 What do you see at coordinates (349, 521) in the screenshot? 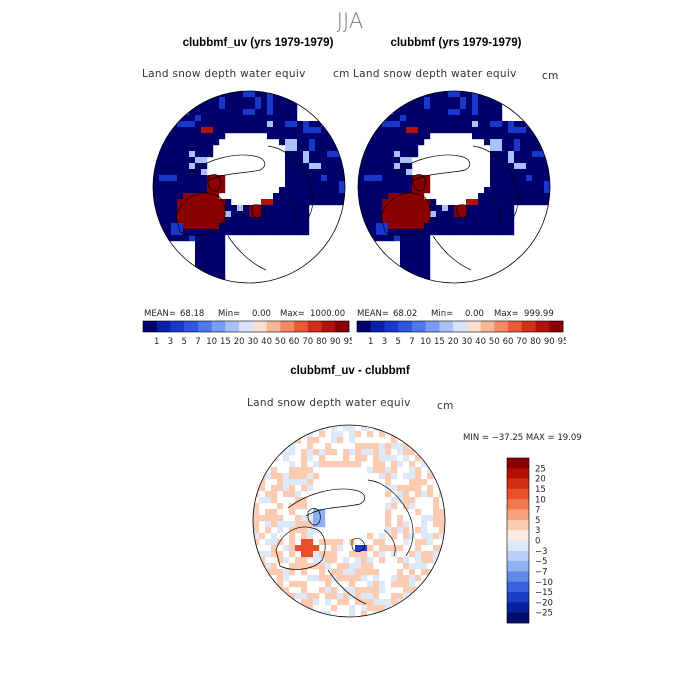
I see `map-boundary` at bounding box center [349, 521].